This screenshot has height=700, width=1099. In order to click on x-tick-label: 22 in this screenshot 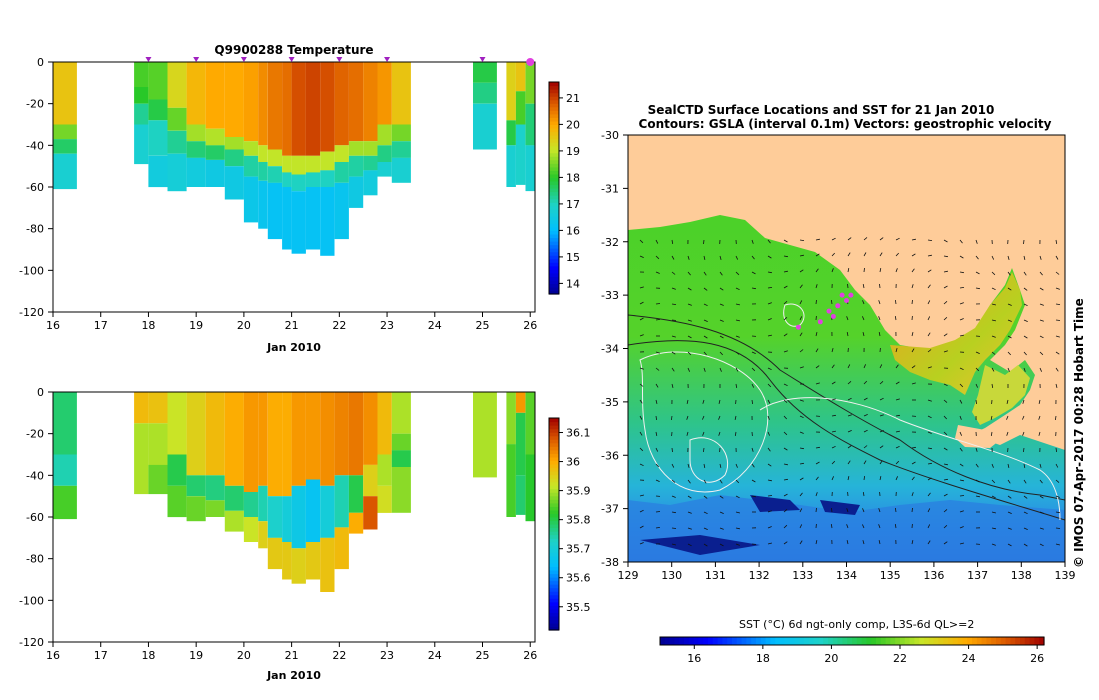, I will do `click(339, 655)`.